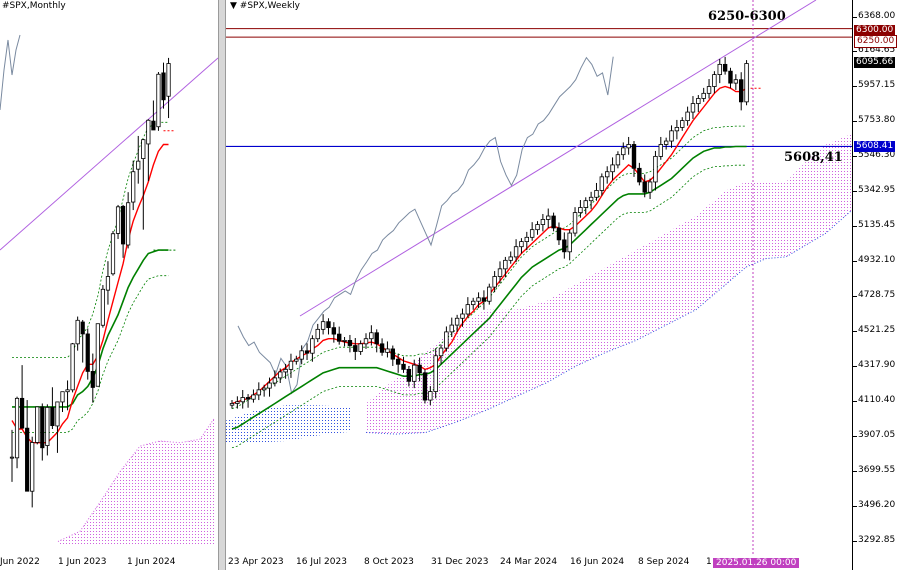 The image size is (900, 570). Describe the element at coordinates (20, 562) in the screenshot. I see `monthly-time-label: Jun 2022` at that location.